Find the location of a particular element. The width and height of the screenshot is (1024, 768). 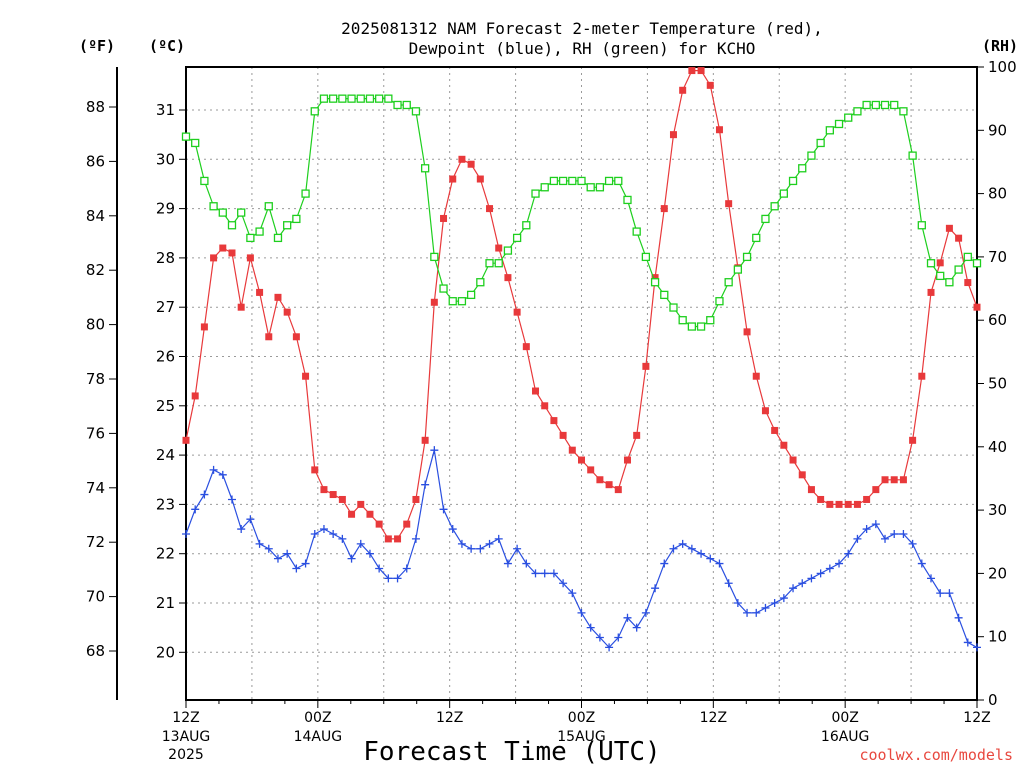

fahrenheit-tick-label: 80 is located at coordinates (95, 325).